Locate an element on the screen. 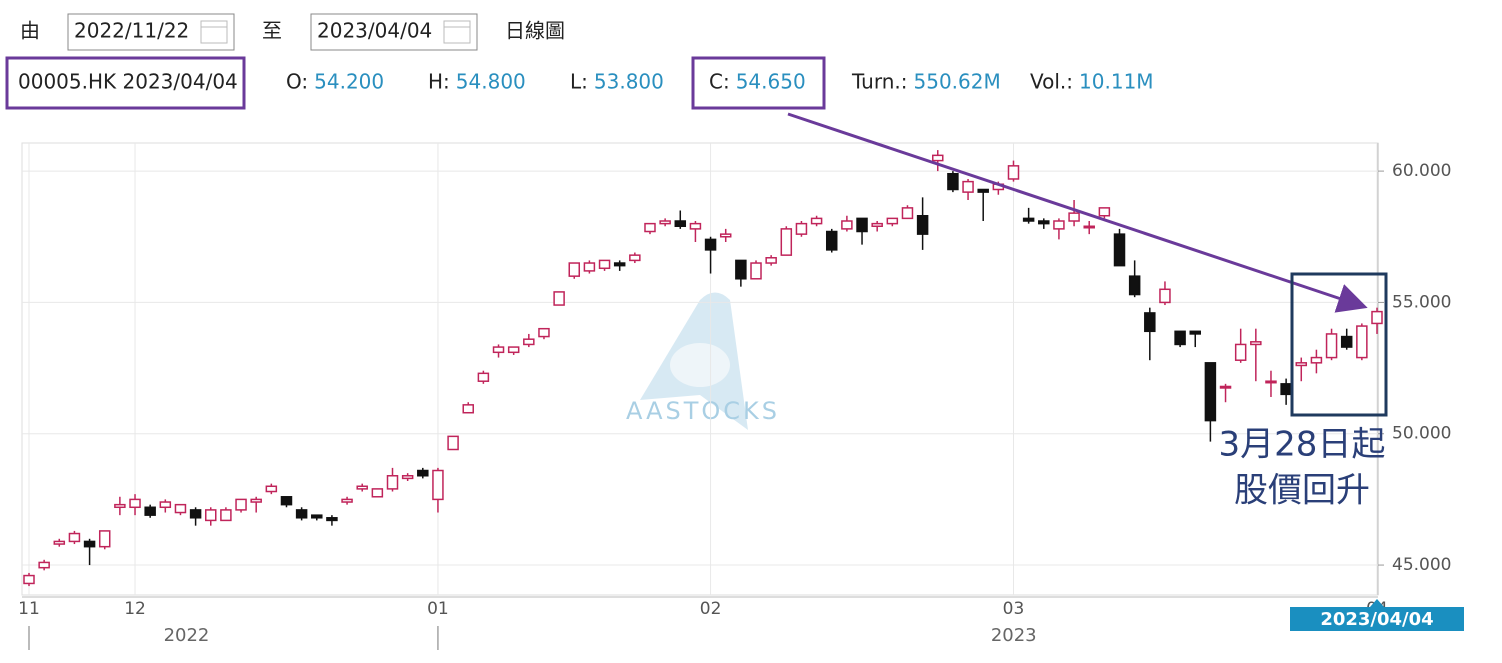 The image size is (1502, 663). chart-kind: 日線圖 is located at coordinates (535, 31).